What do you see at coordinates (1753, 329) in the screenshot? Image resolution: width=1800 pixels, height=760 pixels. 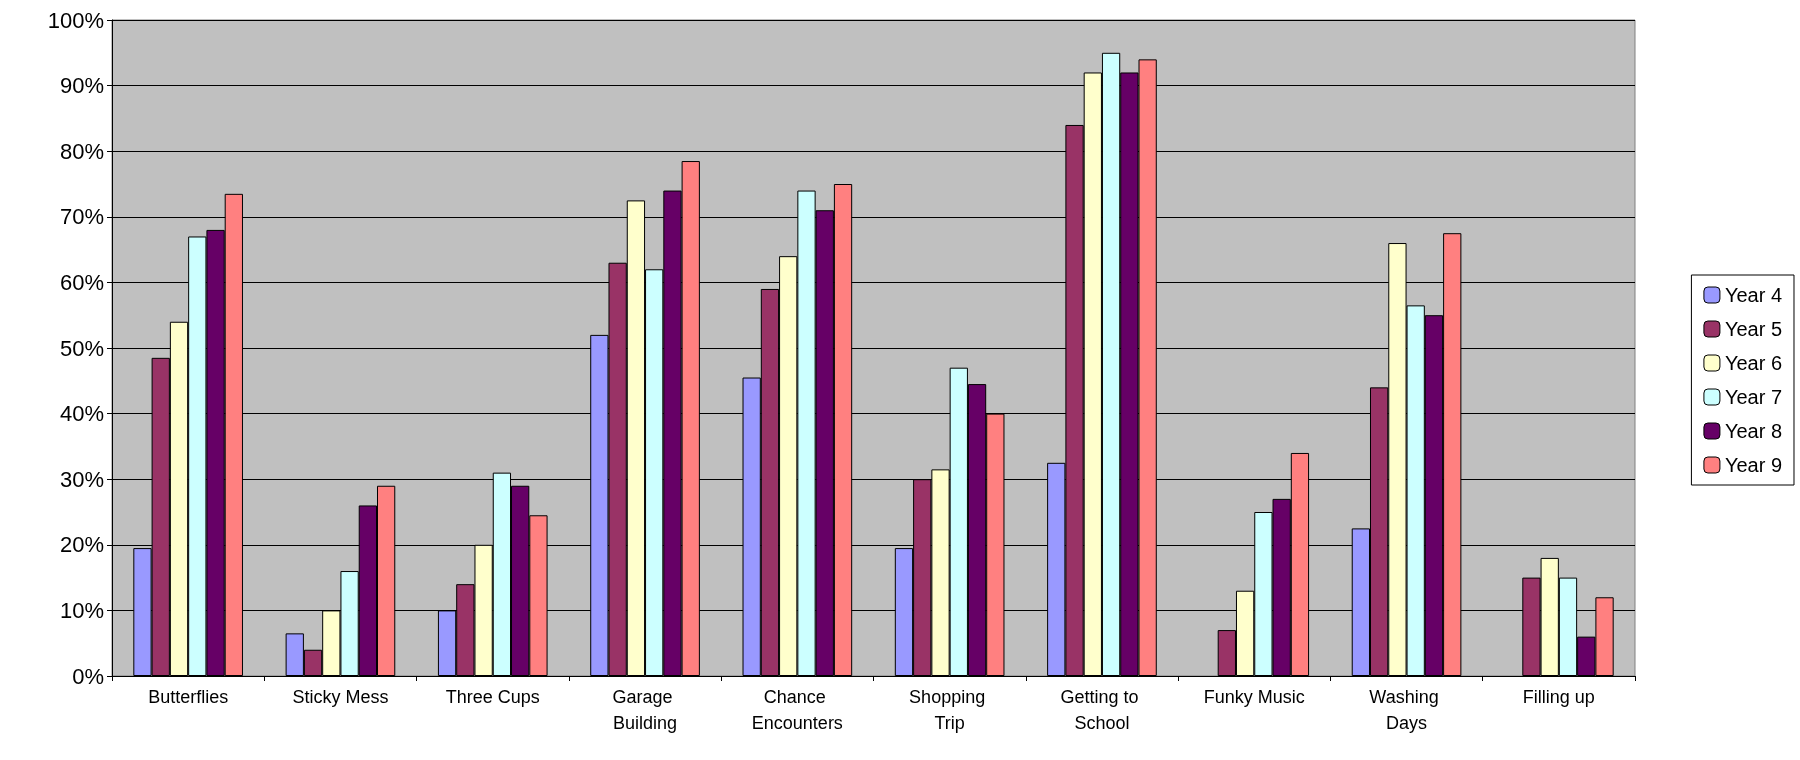 I see `legend-label: Year 5` at bounding box center [1753, 329].